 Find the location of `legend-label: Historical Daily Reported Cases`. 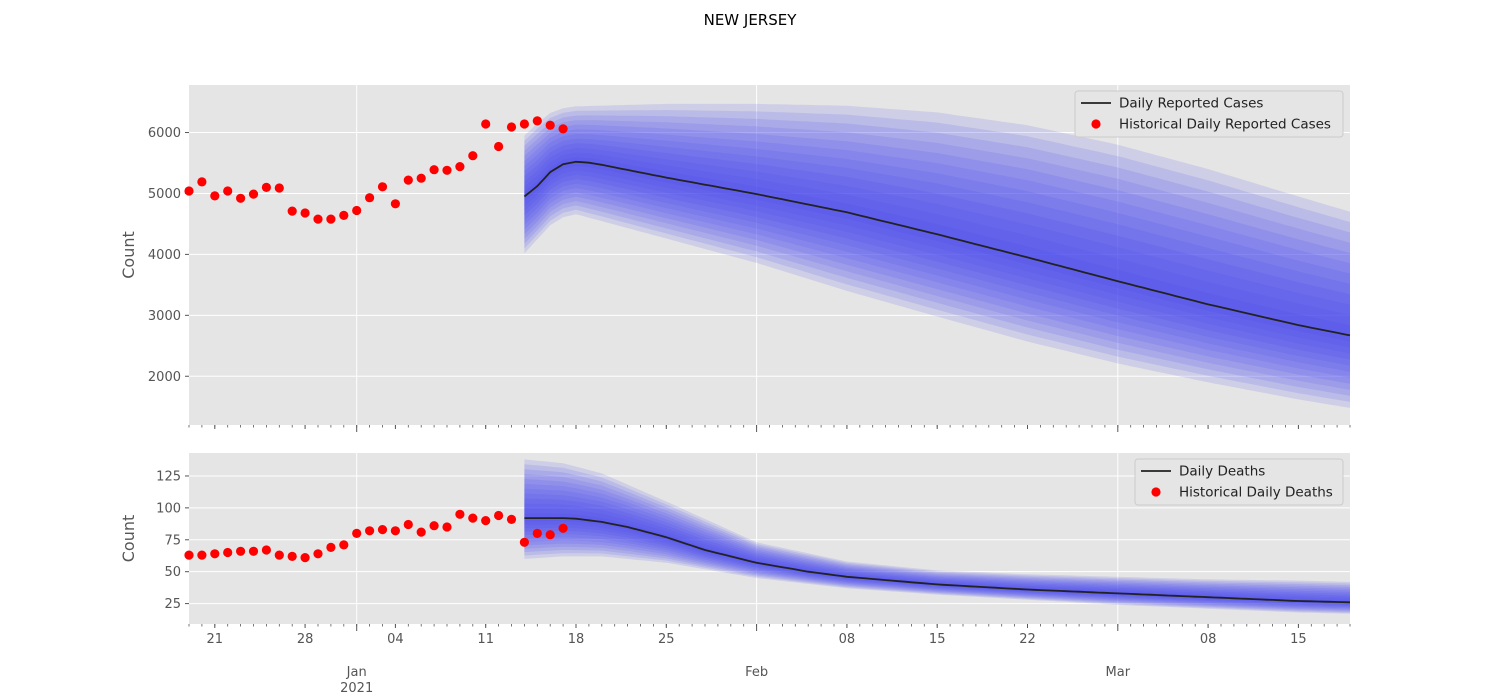

legend-label: Historical Daily Reported Cases is located at coordinates (1225, 125).